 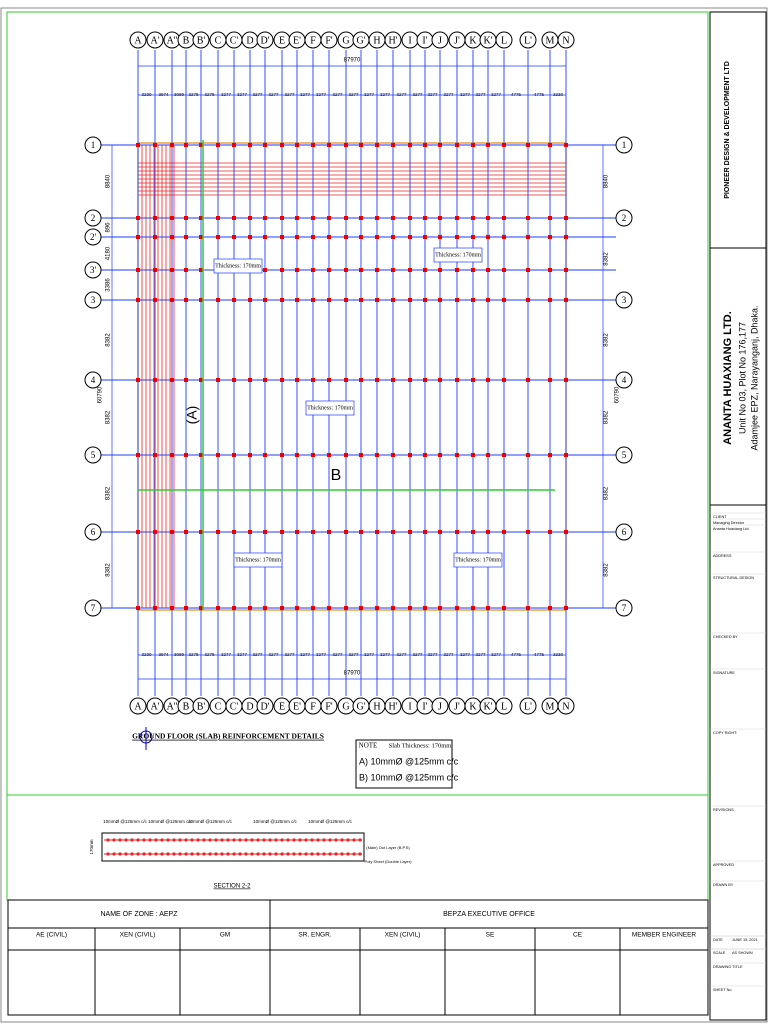 I want to click on zone-label: B, so click(x=336, y=475).